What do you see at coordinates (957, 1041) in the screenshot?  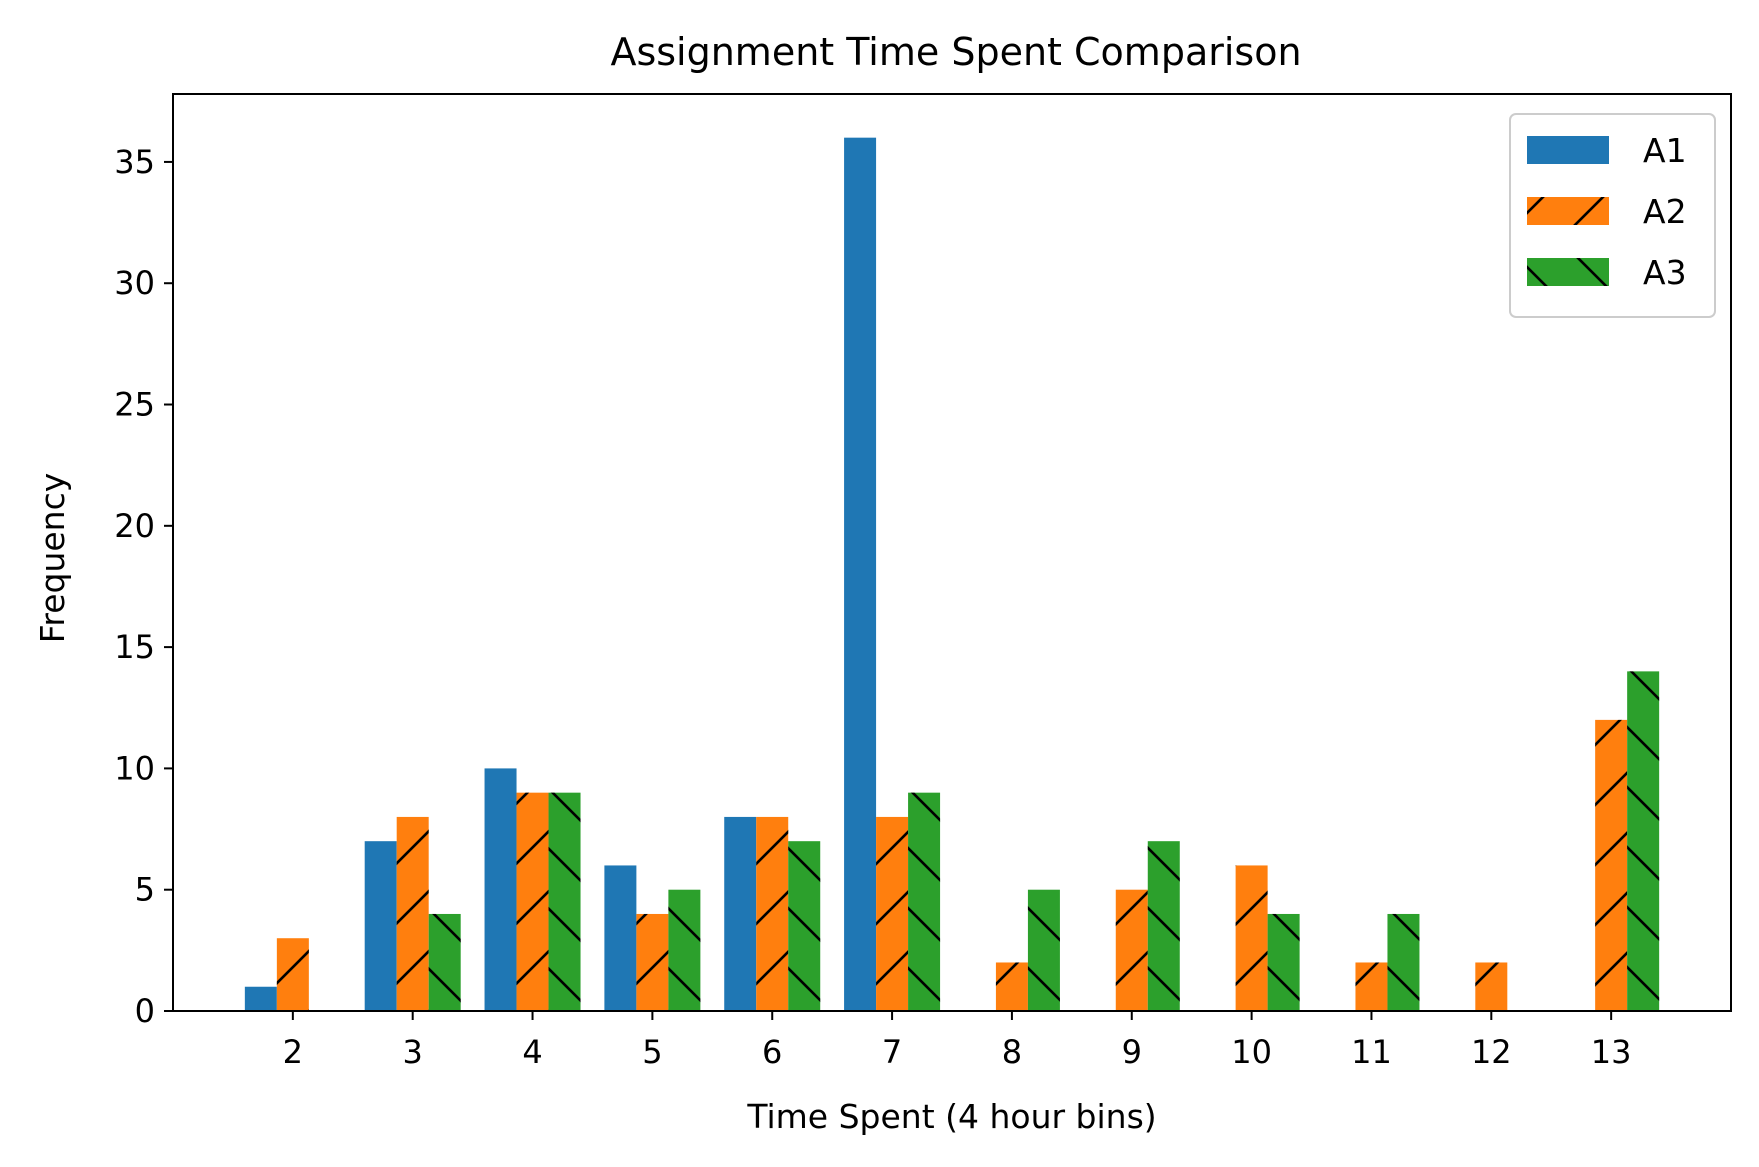 I see `x-axis: 2 3 4 5 6 7 8 9 10 11 12 13` at bounding box center [957, 1041].